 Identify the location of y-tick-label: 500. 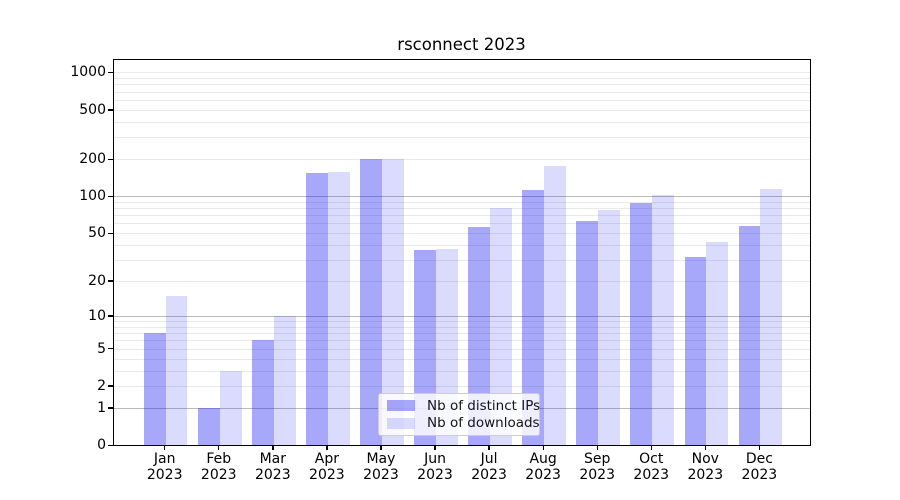
(92, 109).